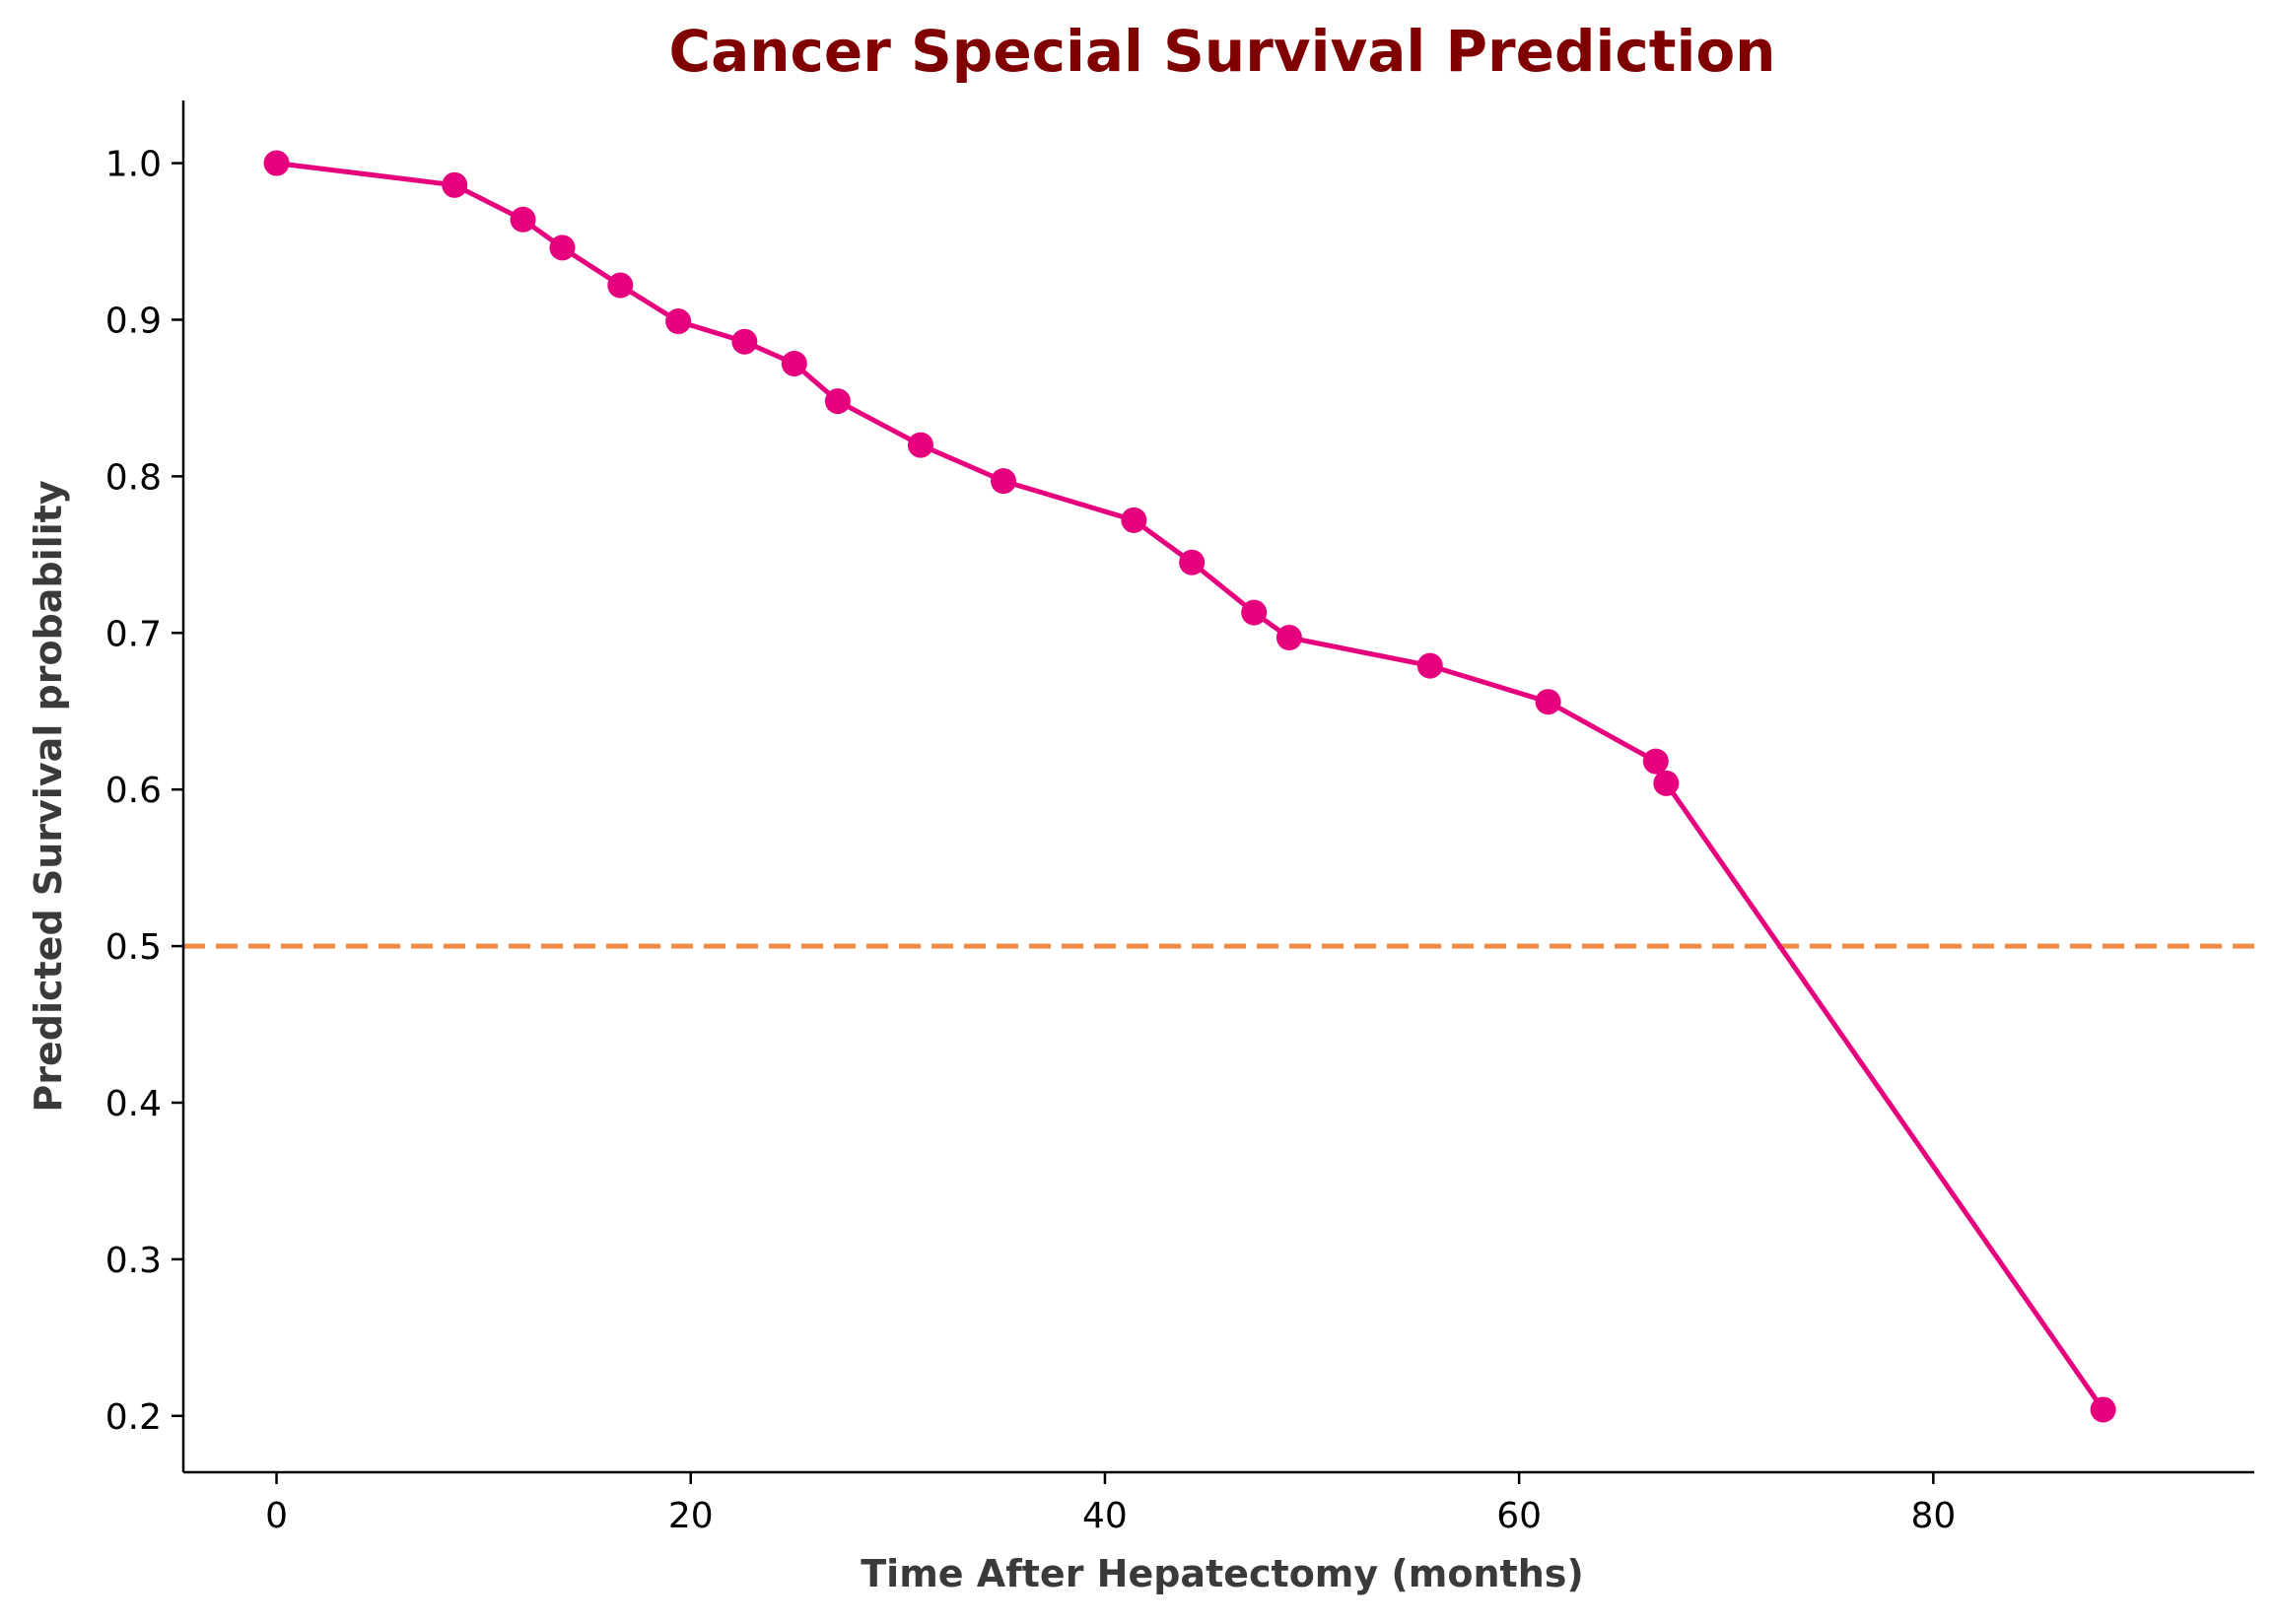 The image size is (2275, 1624). I want to click on y-tick-label-0: 0.2, so click(133, 1417).